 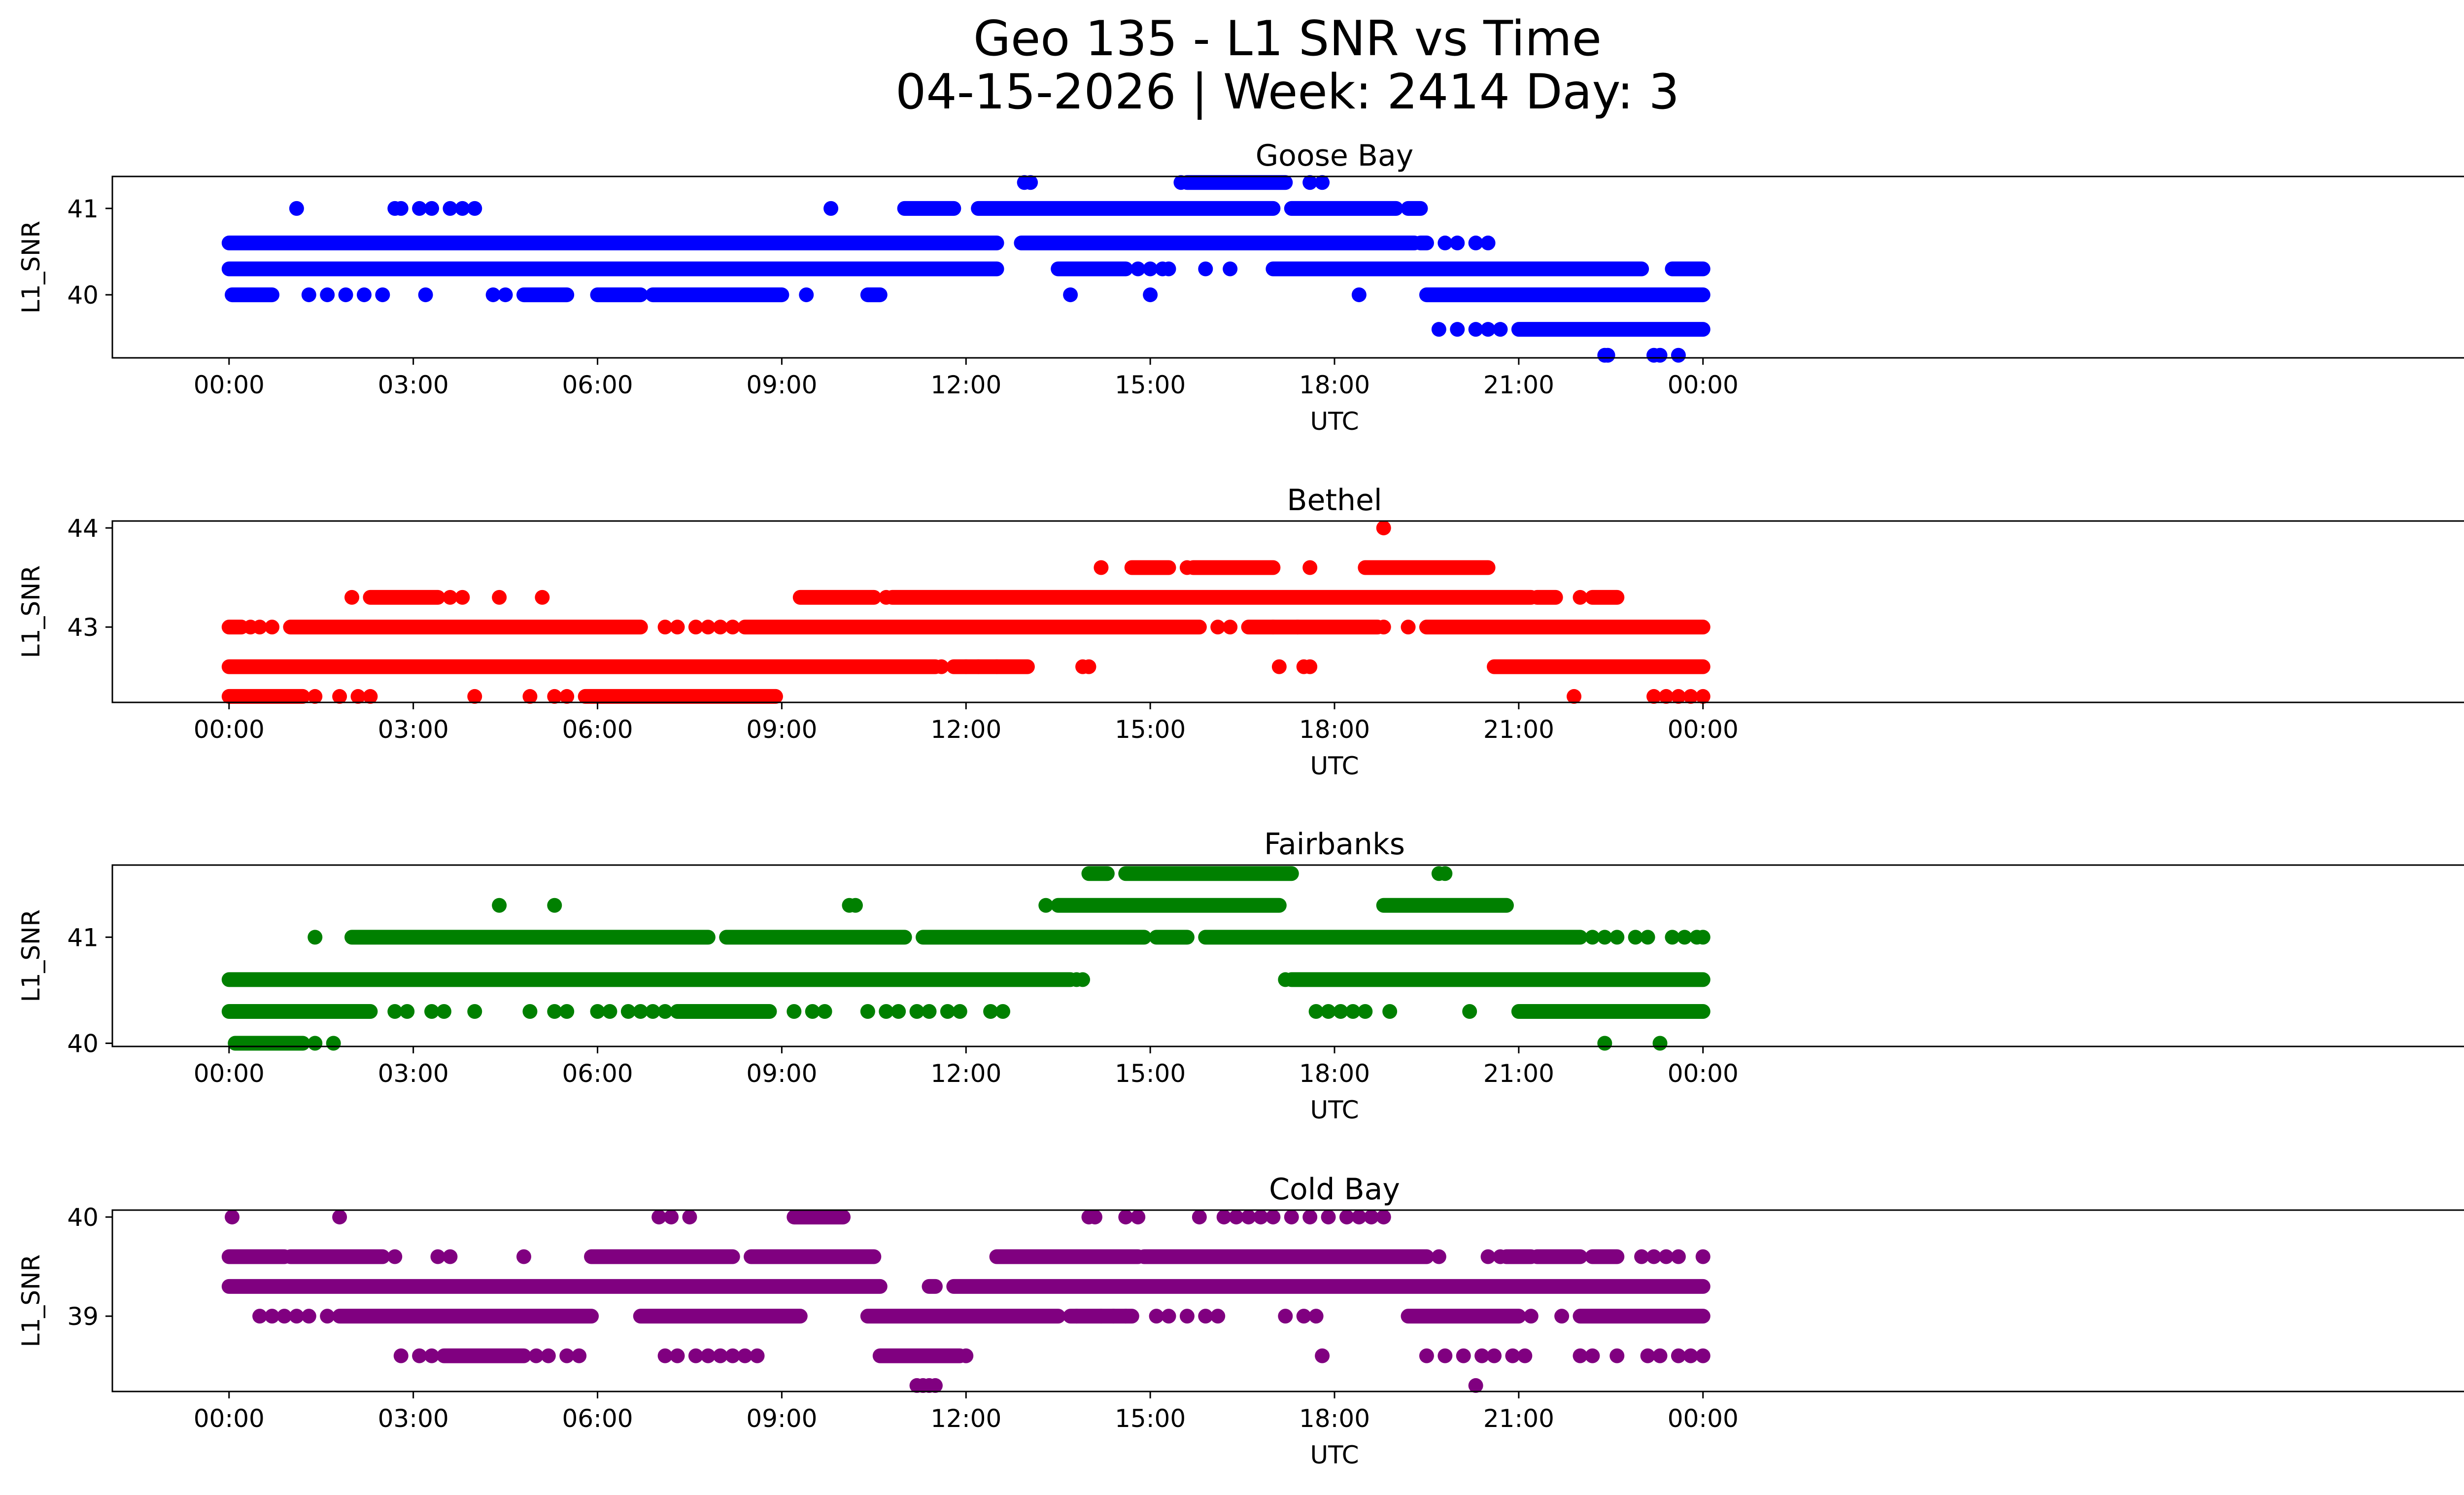 I want to click on x-tick-label: 09:00, so click(x=781, y=385).